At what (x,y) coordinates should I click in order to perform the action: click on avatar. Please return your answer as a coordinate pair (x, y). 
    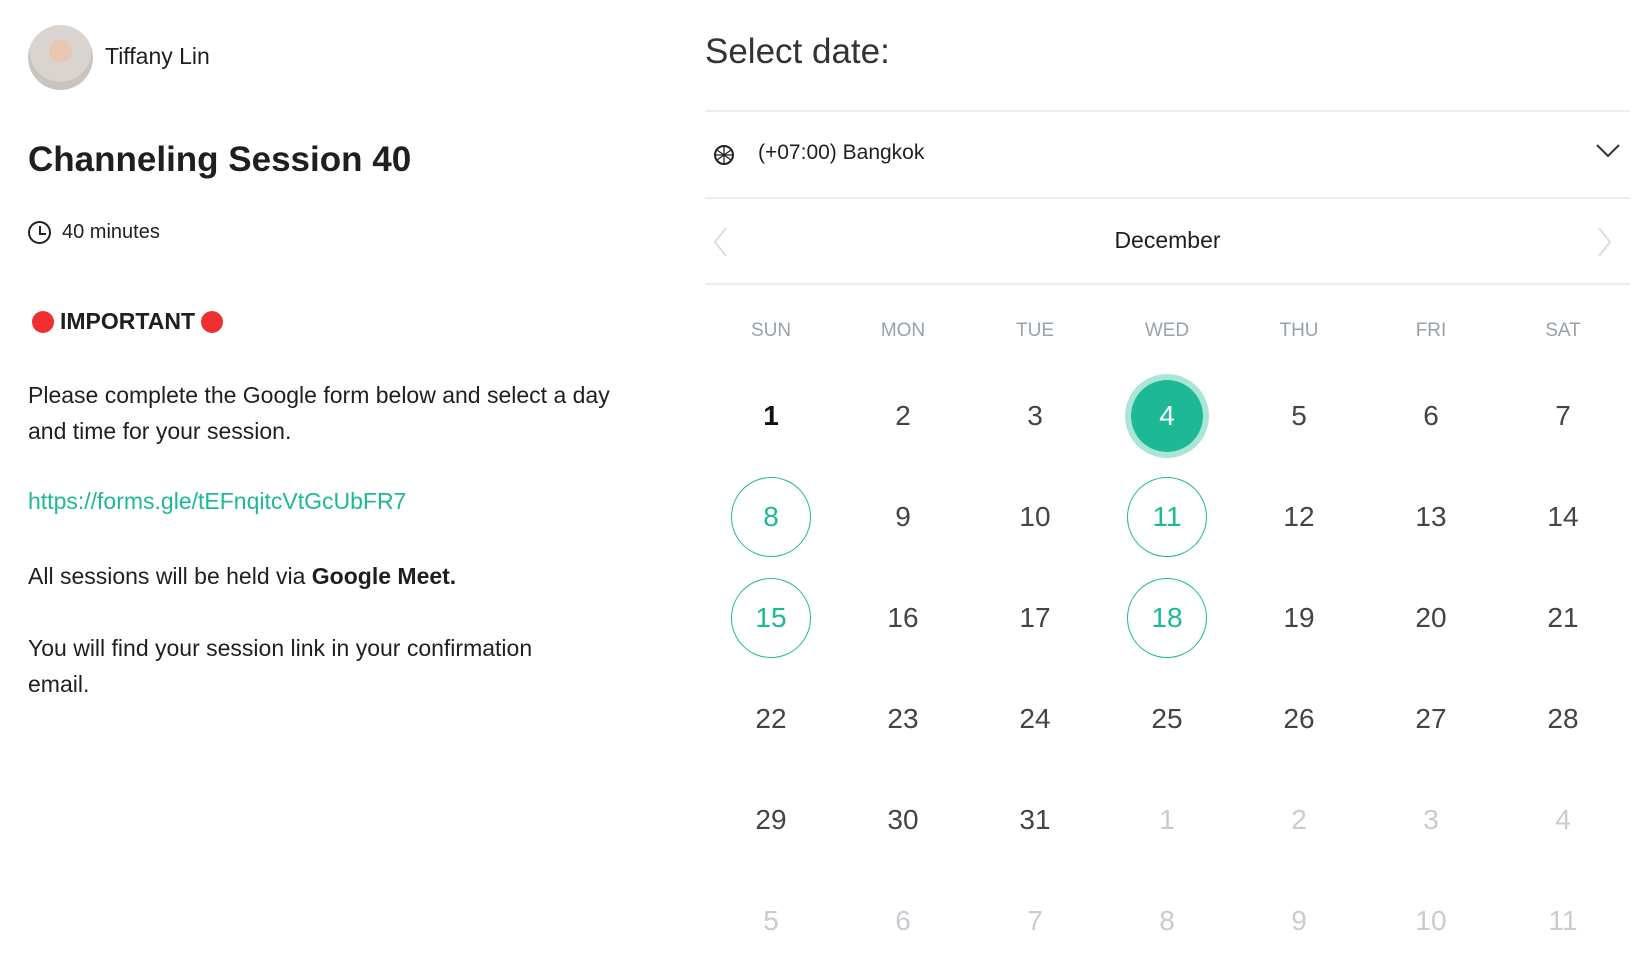
    Looking at the image, I should click on (60, 57).